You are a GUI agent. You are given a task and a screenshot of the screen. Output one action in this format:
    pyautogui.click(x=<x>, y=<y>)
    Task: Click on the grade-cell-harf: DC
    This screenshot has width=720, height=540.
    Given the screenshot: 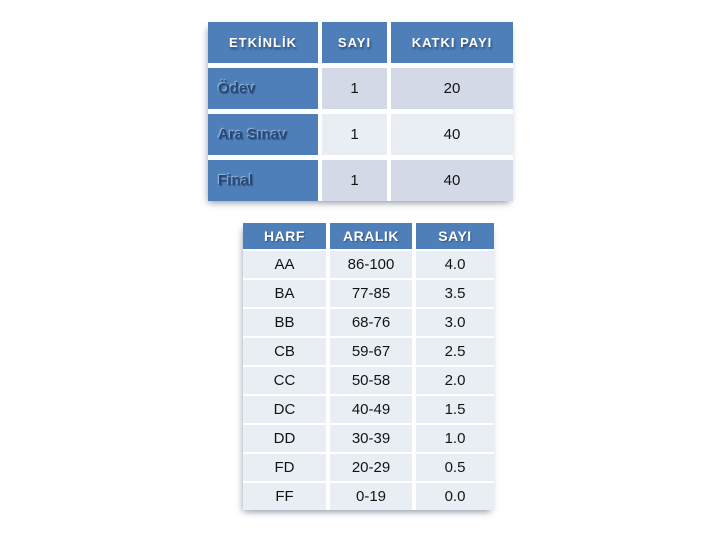 What is the action you would take?
    pyautogui.click(x=284, y=409)
    